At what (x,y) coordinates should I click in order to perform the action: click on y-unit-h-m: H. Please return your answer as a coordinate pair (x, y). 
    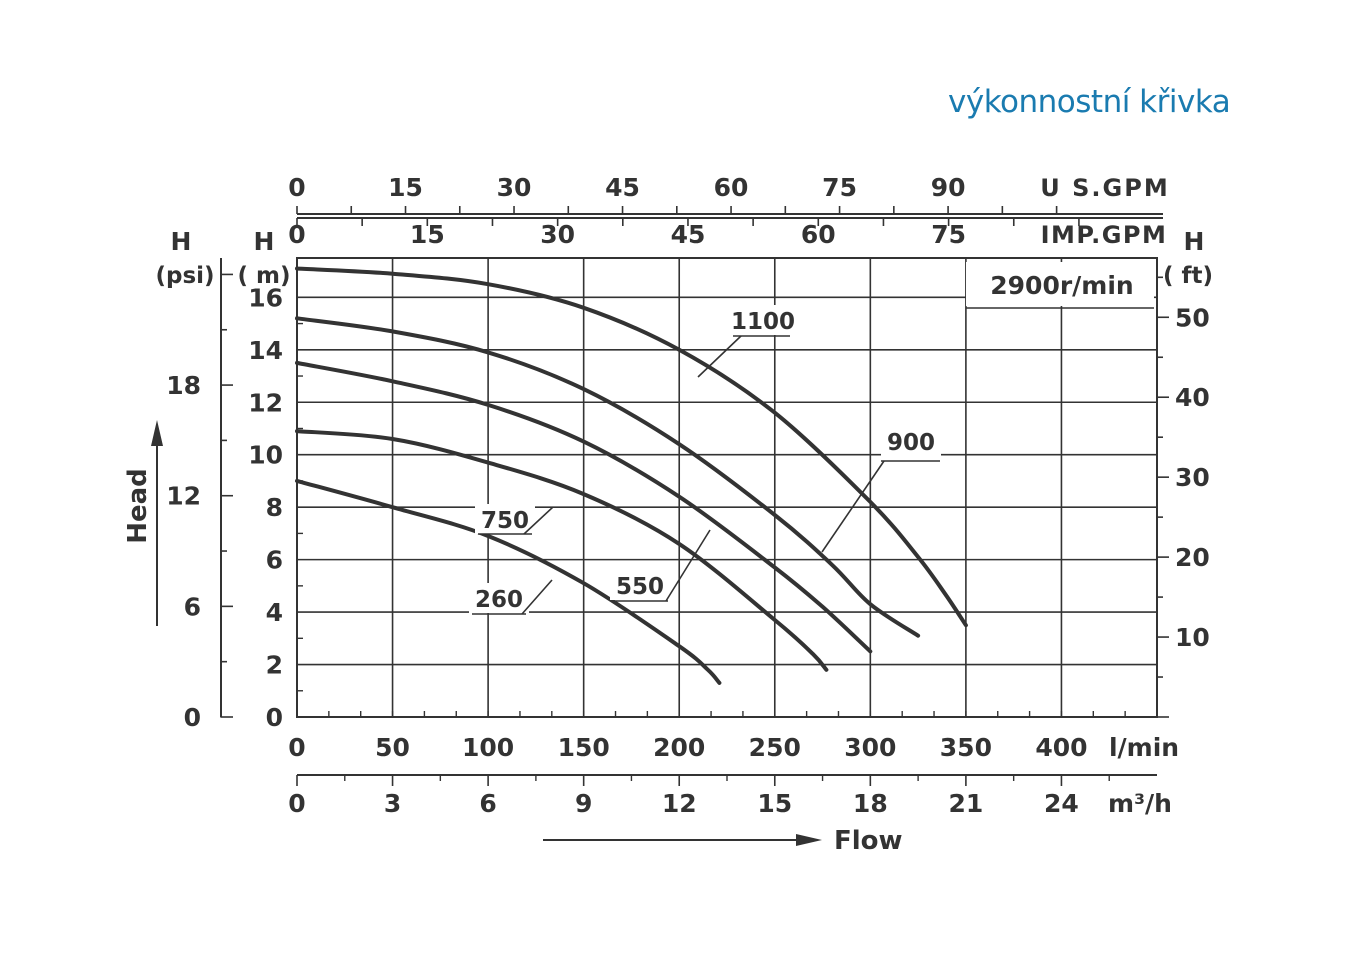
    Looking at the image, I should click on (264, 241).